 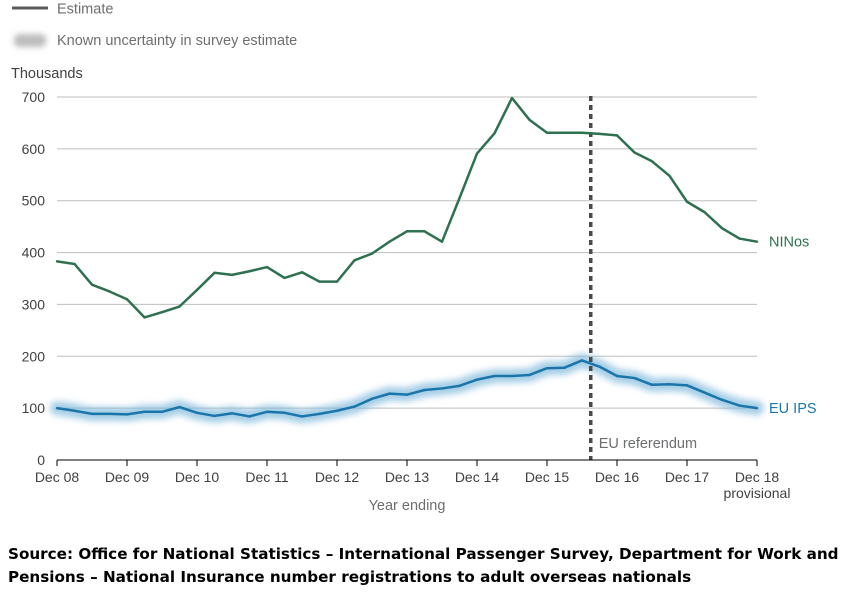 What do you see at coordinates (197, 477) in the screenshot?
I see `x-tick-label: Dec 10` at bounding box center [197, 477].